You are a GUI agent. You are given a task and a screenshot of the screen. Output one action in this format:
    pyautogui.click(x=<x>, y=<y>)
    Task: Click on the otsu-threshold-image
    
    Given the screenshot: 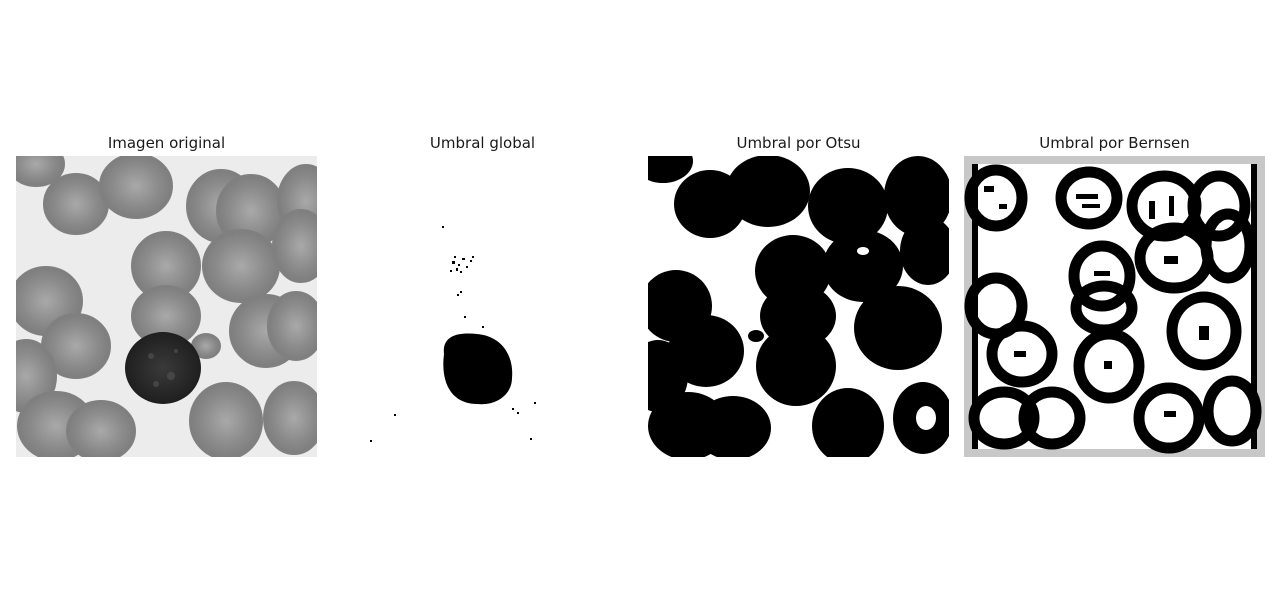 What is the action you would take?
    pyautogui.click(x=798, y=306)
    